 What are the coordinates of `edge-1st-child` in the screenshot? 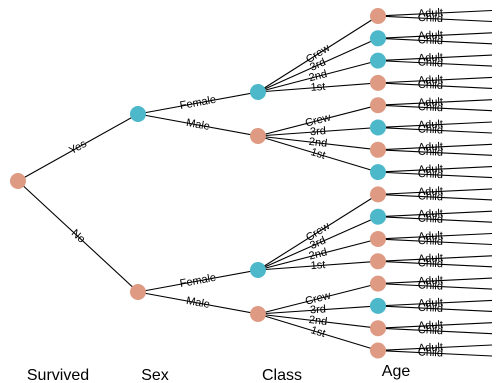 It's located at (435, 175).